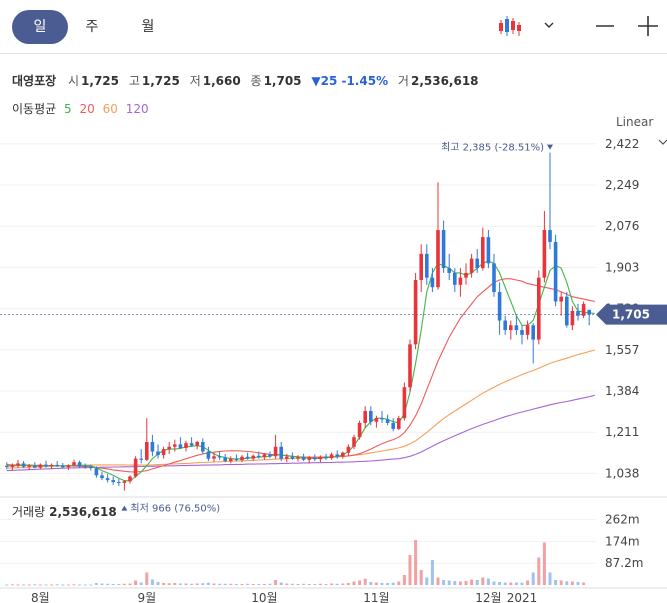  I want to click on ma-20-label: 20, so click(87, 109).